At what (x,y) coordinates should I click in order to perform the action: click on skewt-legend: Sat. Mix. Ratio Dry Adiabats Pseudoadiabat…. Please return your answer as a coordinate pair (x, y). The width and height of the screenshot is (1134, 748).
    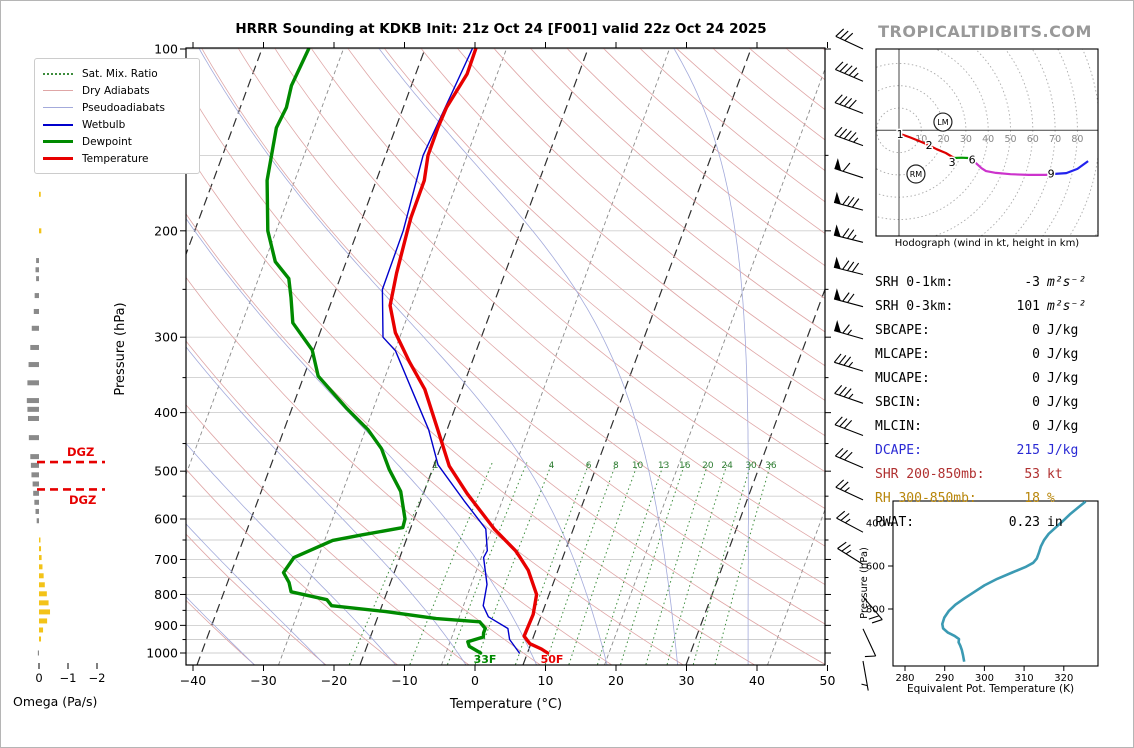
    Looking at the image, I should click on (117, 116).